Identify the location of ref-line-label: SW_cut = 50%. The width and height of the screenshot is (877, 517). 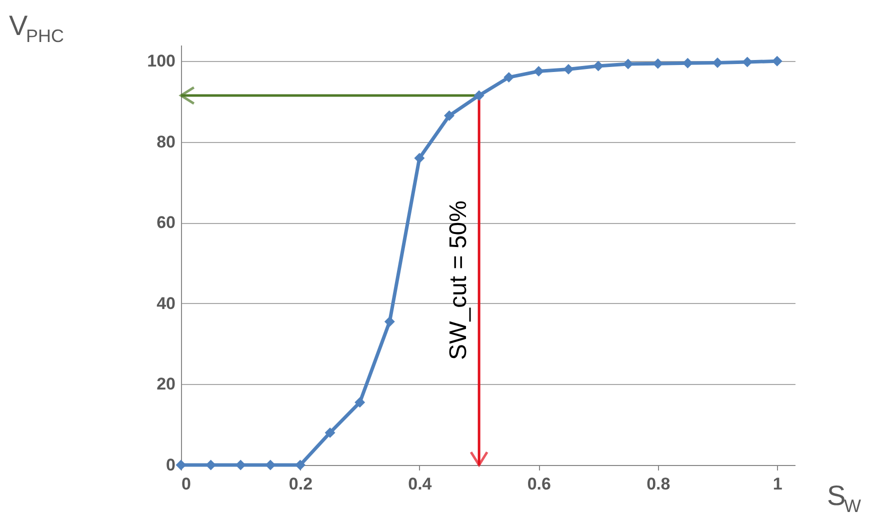
(458, 280).